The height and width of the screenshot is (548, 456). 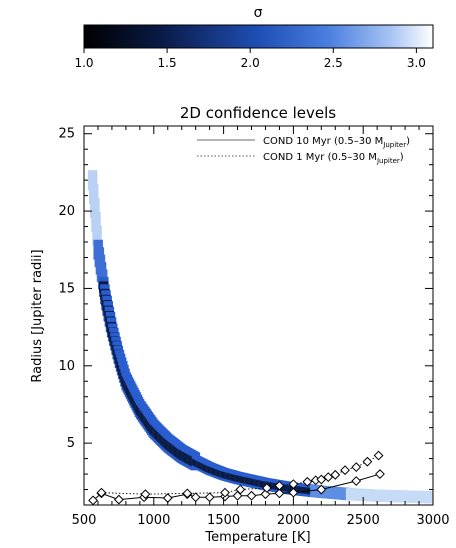 What do you see at coordinates (257, 537) in the screenshot?
I see `x-axis-label: Temperature [K]` at bounding box center [257, 537].